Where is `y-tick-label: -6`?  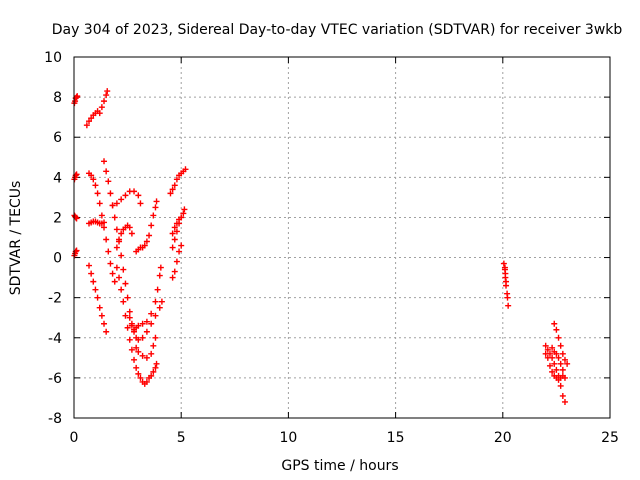
y-tick-label: -6 is located at coordinates (55, 379).